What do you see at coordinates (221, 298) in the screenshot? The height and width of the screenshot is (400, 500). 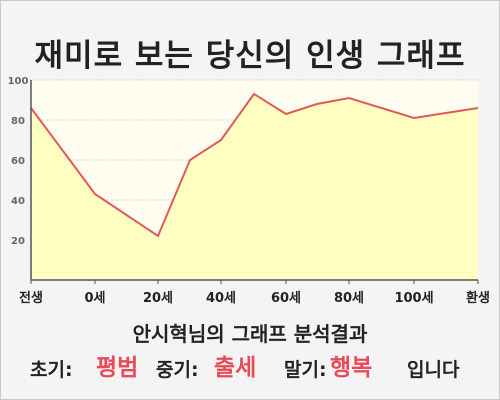 I see `x-tick-label: 40세` at bounding box center [221, 298].